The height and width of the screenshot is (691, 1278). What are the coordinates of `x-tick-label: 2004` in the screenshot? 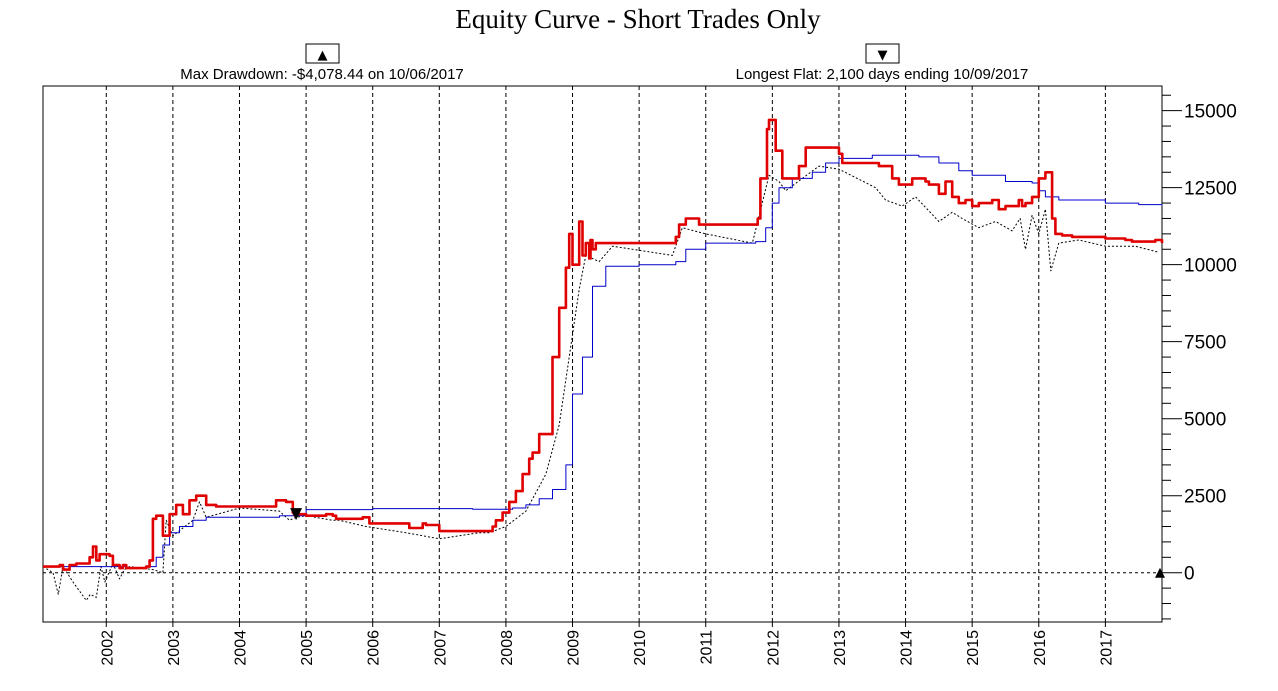 It's located at (240, 648).